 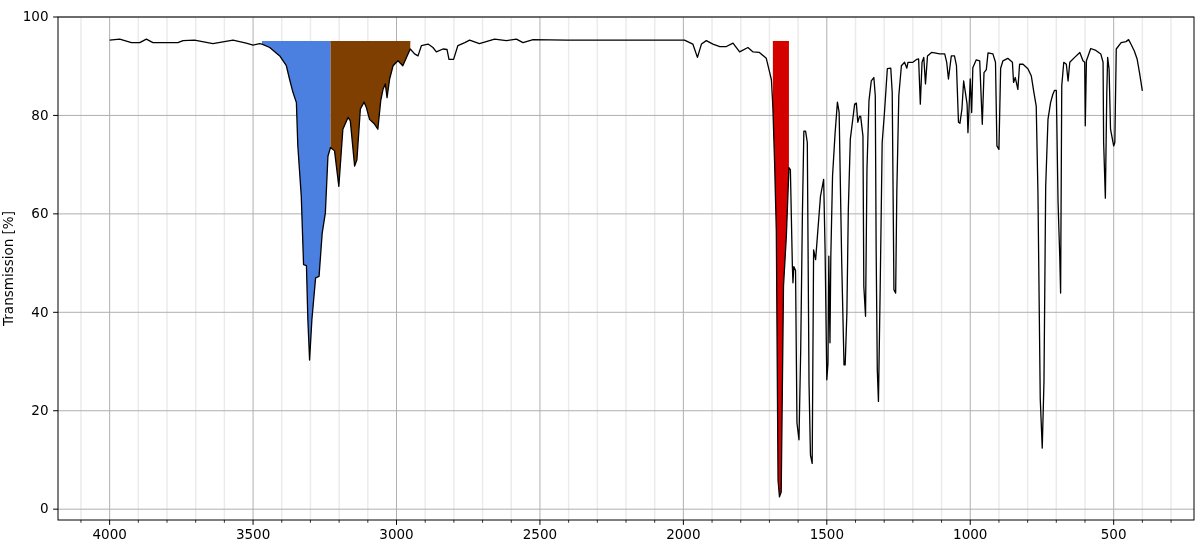 I want to click on y-axis-title: Transmission [%], so click(x=8, y=269).